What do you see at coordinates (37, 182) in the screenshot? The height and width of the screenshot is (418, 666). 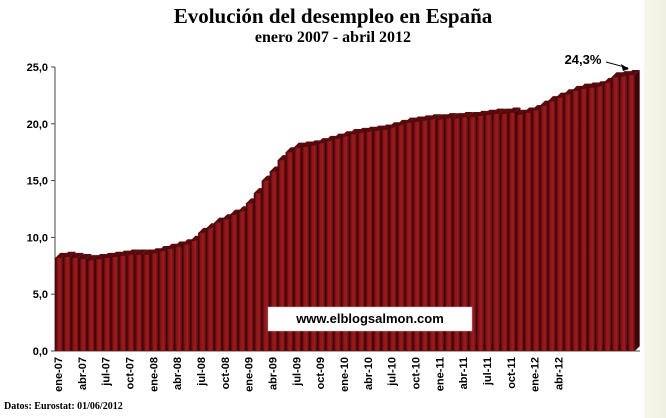 I see `y-tick-label: 15,0` at bounding box center [37, 182].